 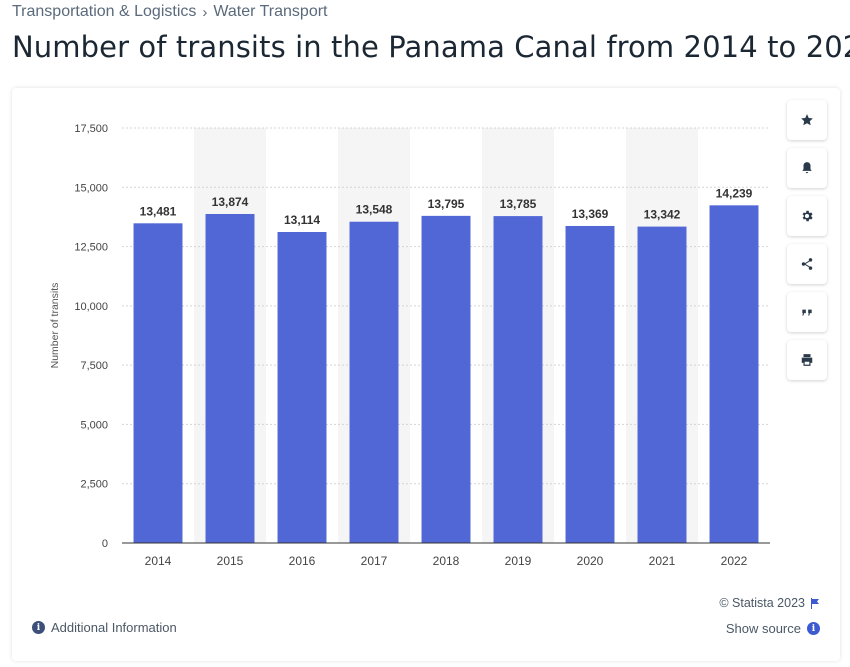 What do you see at coordinates (91, 307) in the screenshot?
I see `y-tick-label: 10,000` at bounding box center [91, 307].